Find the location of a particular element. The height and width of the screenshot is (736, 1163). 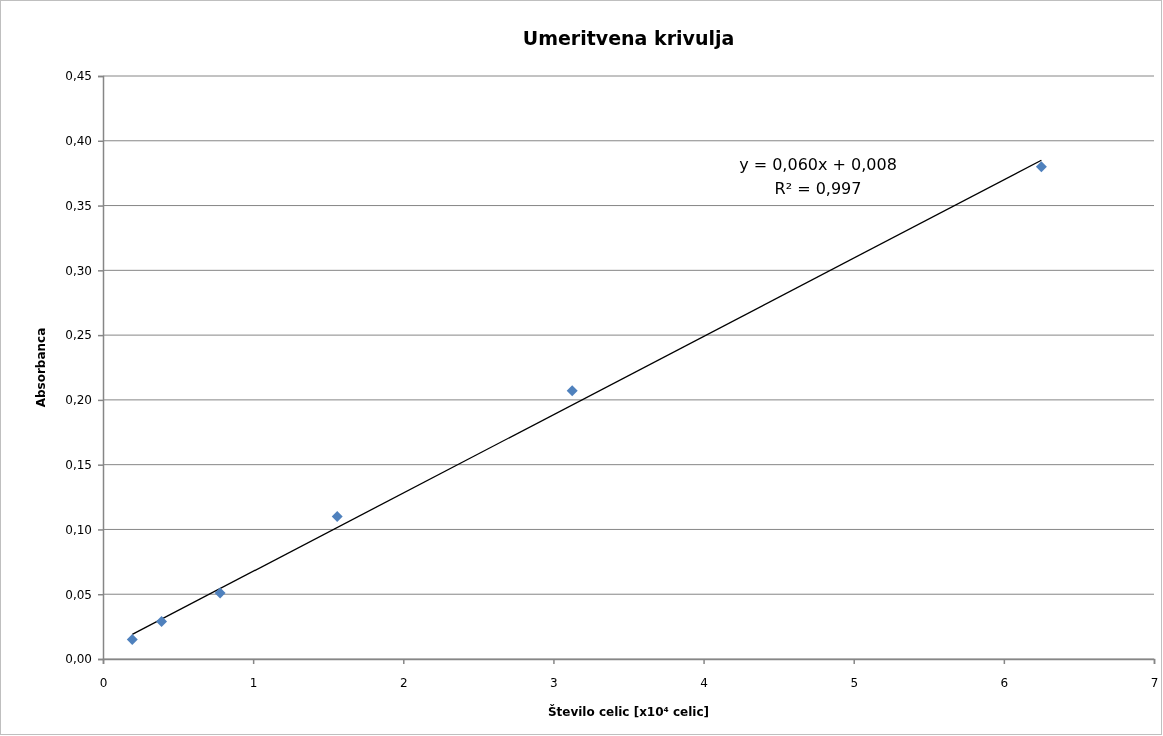

annotation: y = 0,060x + 0,008 is located at coordinates (818, 164).